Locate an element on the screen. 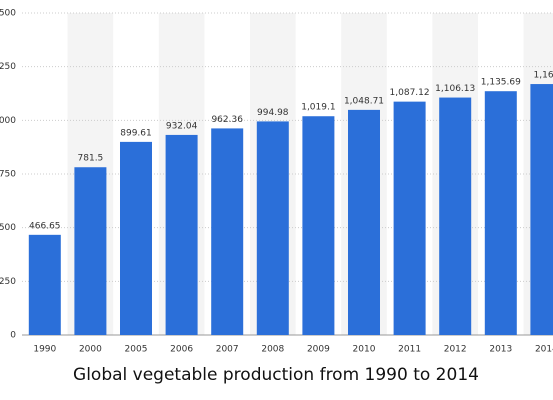 The image size is (553, 400). x-tick-label: 2011 is located at coordinates (409, 350).